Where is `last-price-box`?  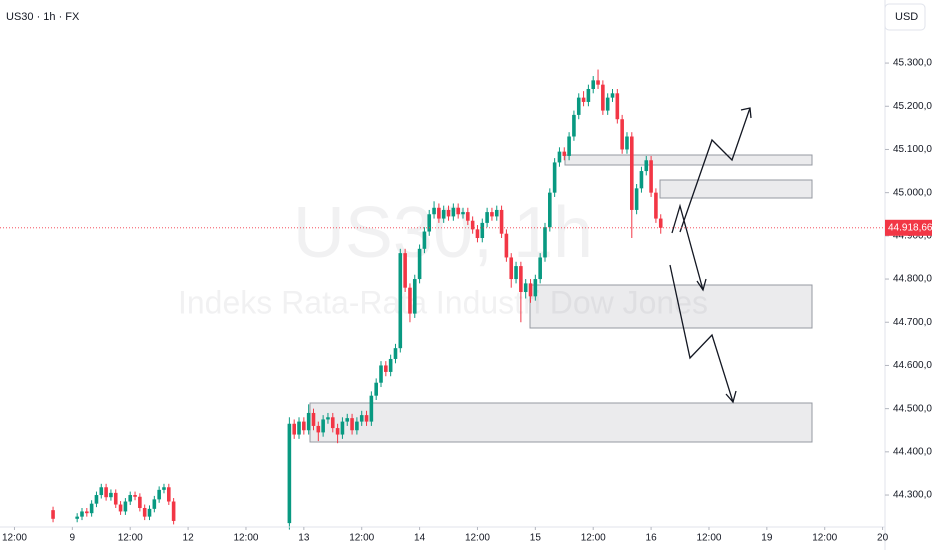 last-price-box is located at coordinates (908, 227).